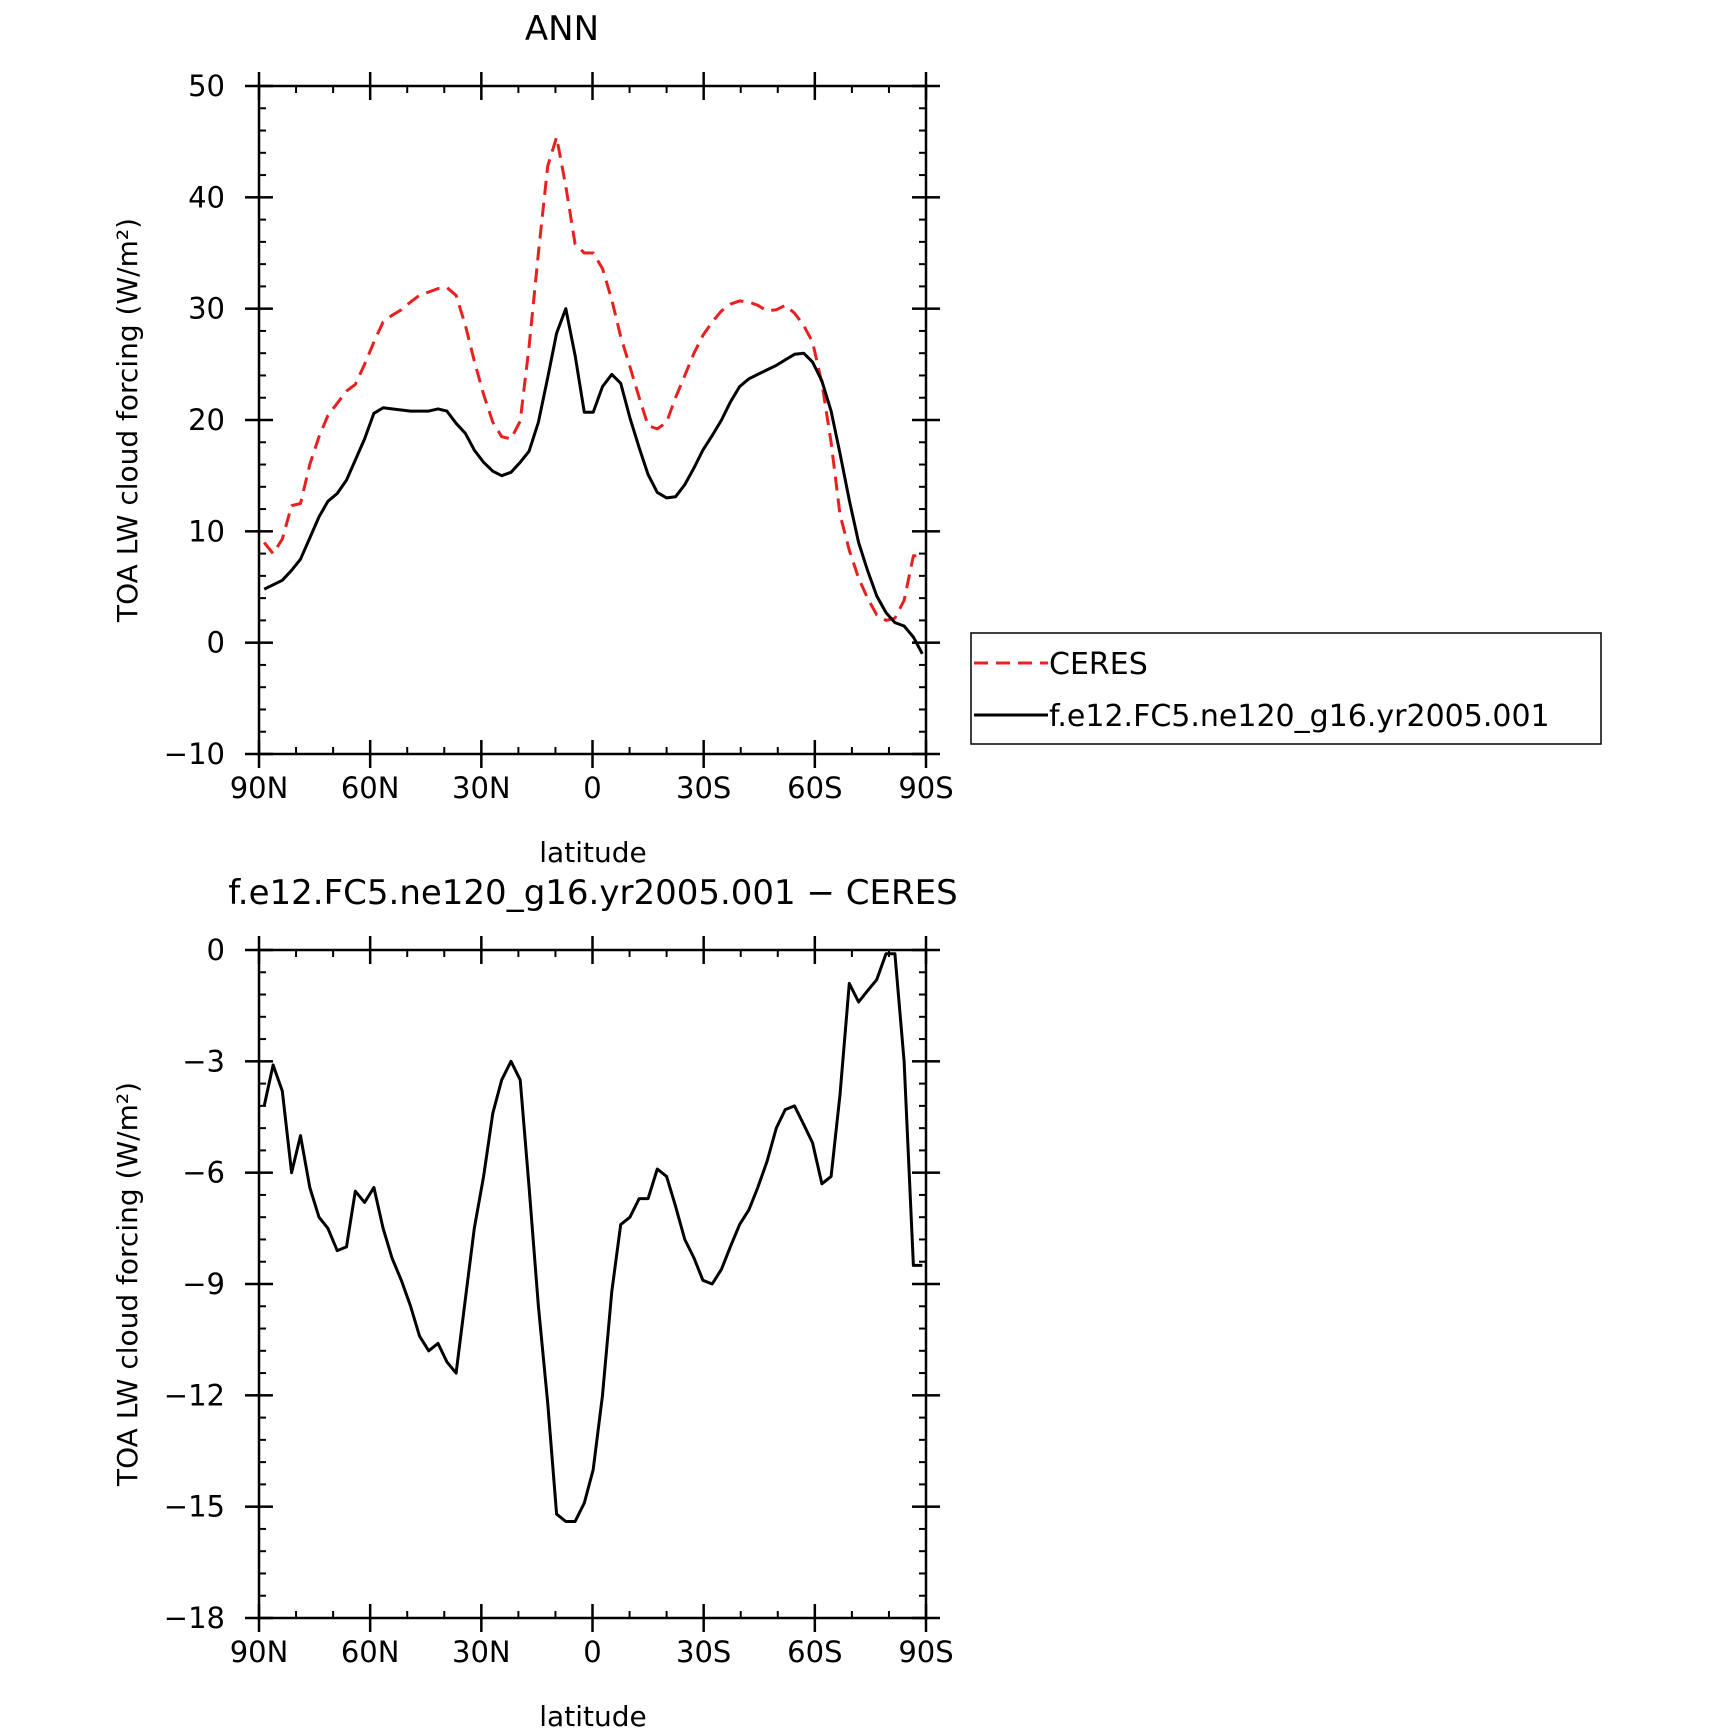 This screenshot has width=1710, height=1734. I want to click on legend-label-ceres: CERES, so click(1098, 664).